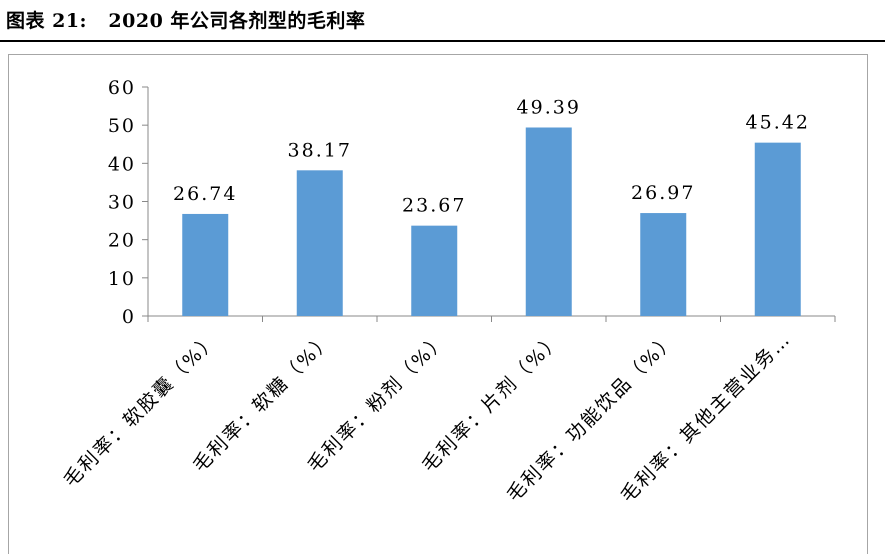 The height and width of the screenshot is (554, 885). What do you see at coordinates (549, 107) in the screenshot?
I see `data-label: 49.39` at bounding box center [549, 107].